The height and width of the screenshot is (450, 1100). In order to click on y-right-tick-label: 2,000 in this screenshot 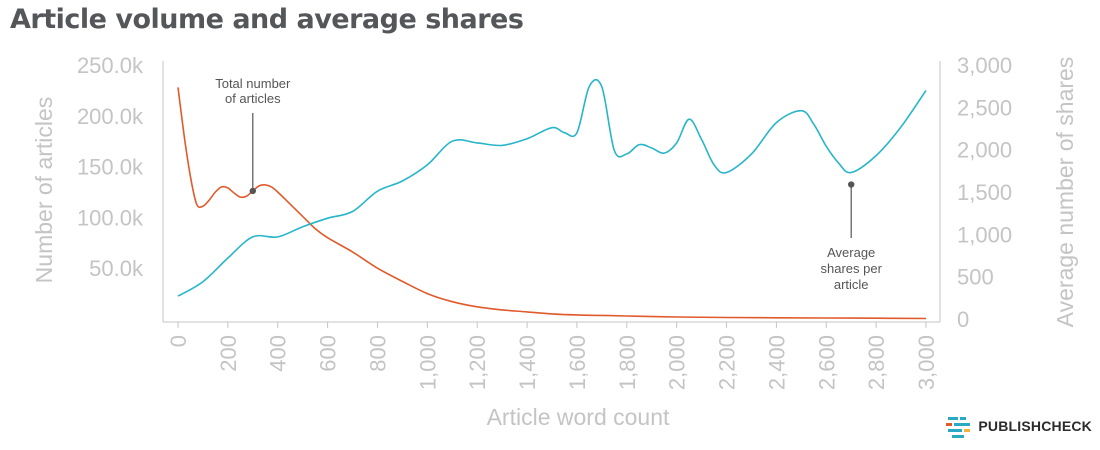, I will do `click(984, 150)`.